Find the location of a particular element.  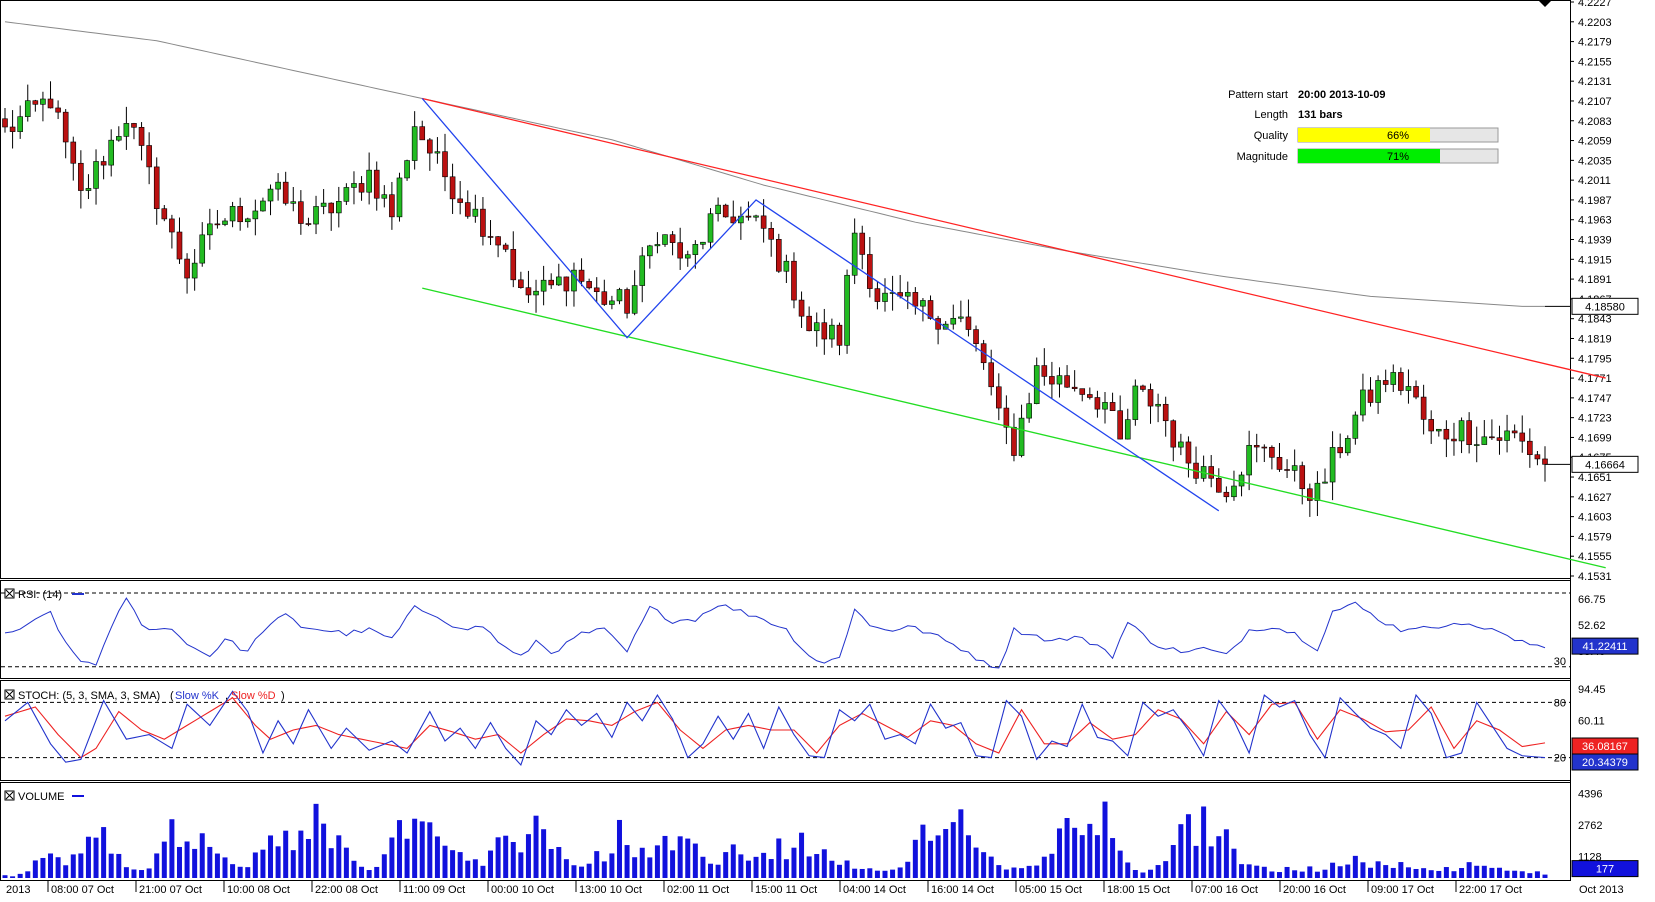

current-price-label-box is located at coordinates (1605, 464).